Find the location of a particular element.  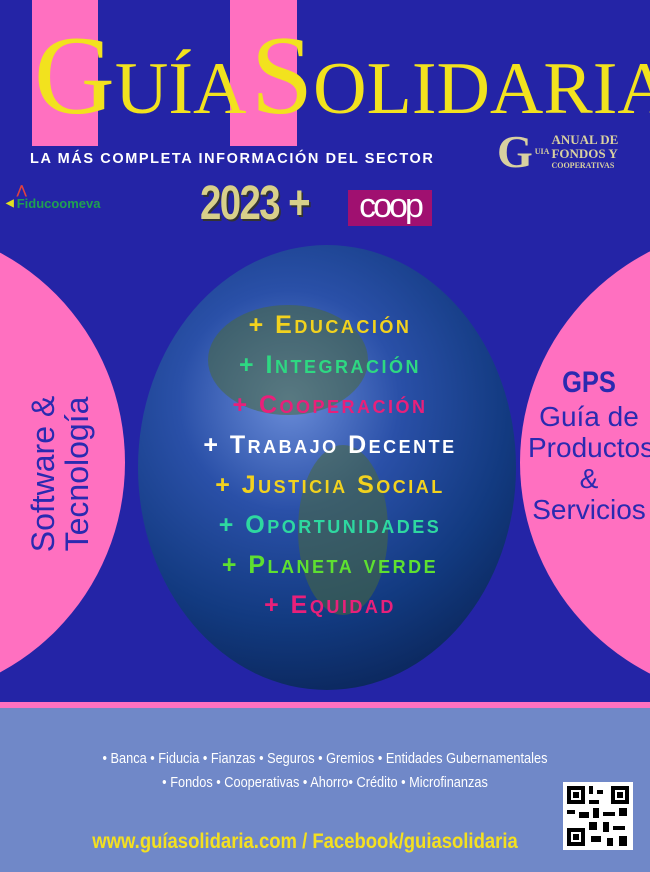

label-line: Guía de is located at coordinates (589, 416).